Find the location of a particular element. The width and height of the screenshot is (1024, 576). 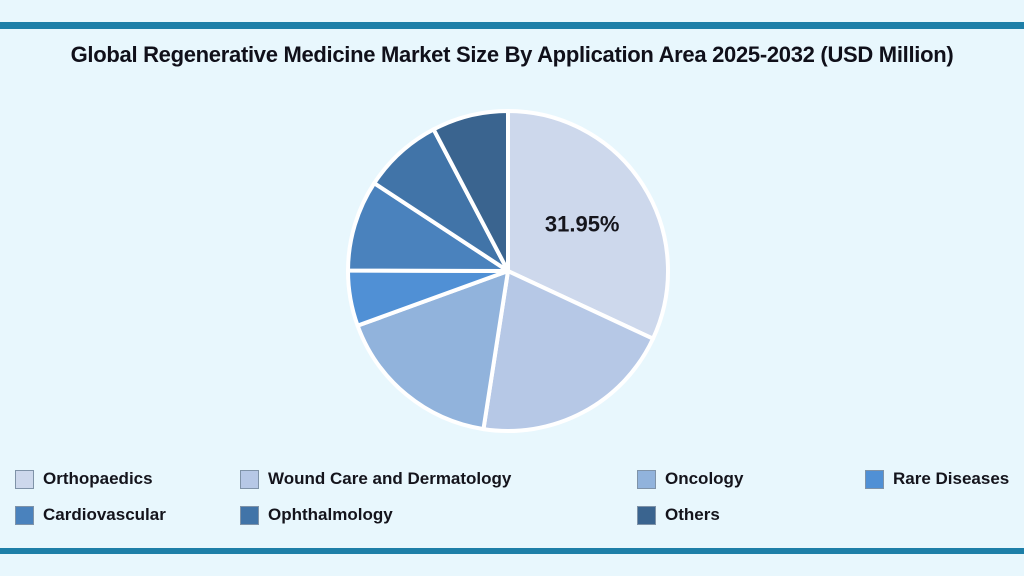

legend-item-wound-care-and-dermatology: Wound Care and Dermatology is located at coordinates (375, 479).